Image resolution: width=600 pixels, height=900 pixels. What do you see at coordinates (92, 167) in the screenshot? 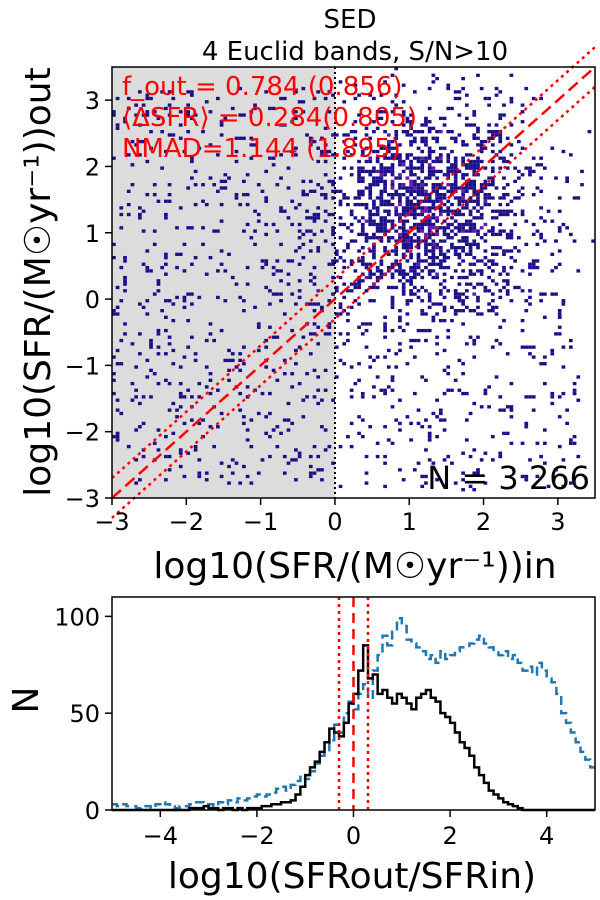
I see `y-tick-label: 2` at bounding box center [92, 167].